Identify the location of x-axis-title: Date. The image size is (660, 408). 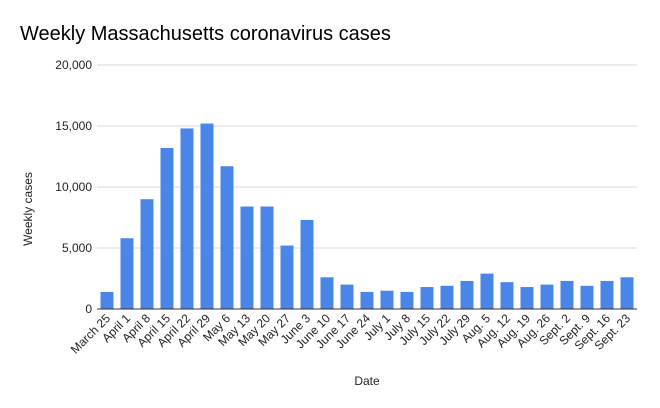
(367, 381).